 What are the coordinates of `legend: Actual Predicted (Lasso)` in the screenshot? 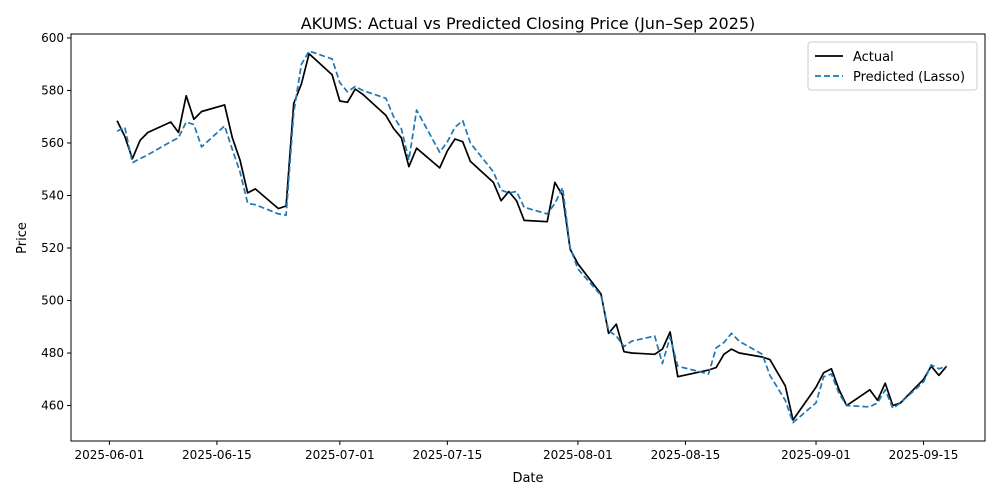 It's located at (892, 66).